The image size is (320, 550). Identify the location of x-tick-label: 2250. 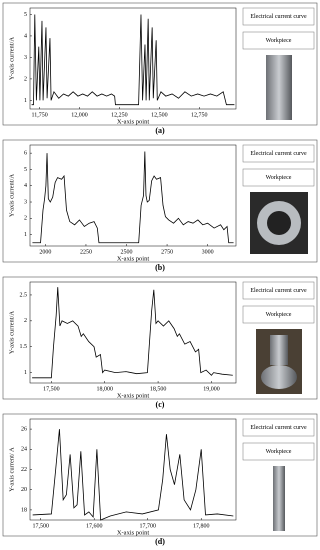
(86, 252).